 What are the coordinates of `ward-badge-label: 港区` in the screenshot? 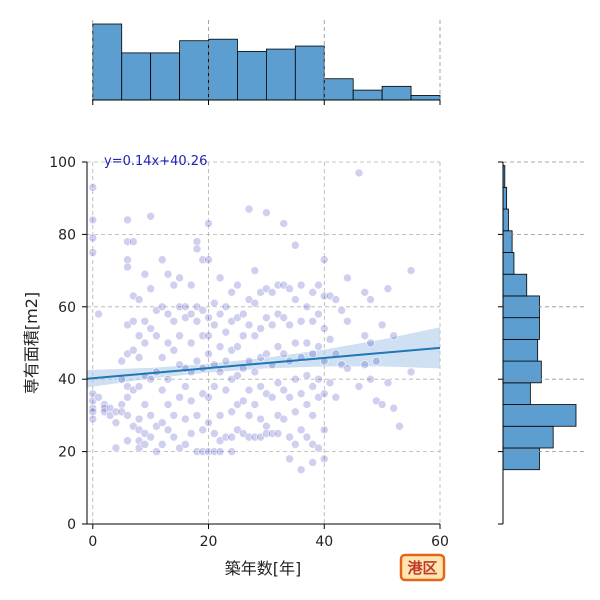 It's located at (422, 568).